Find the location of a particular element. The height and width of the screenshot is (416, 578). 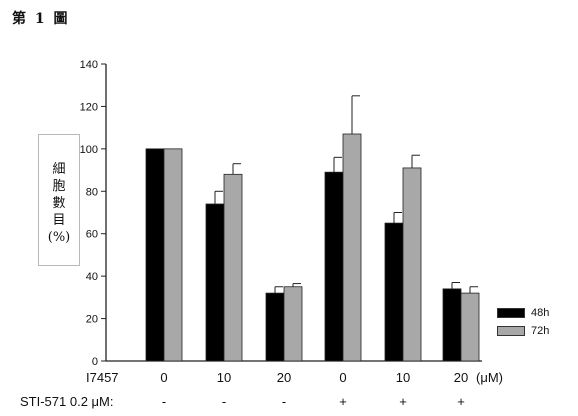

y-axis-label: 細 胞 數 目 (%) is located at coordinates (59, 203).